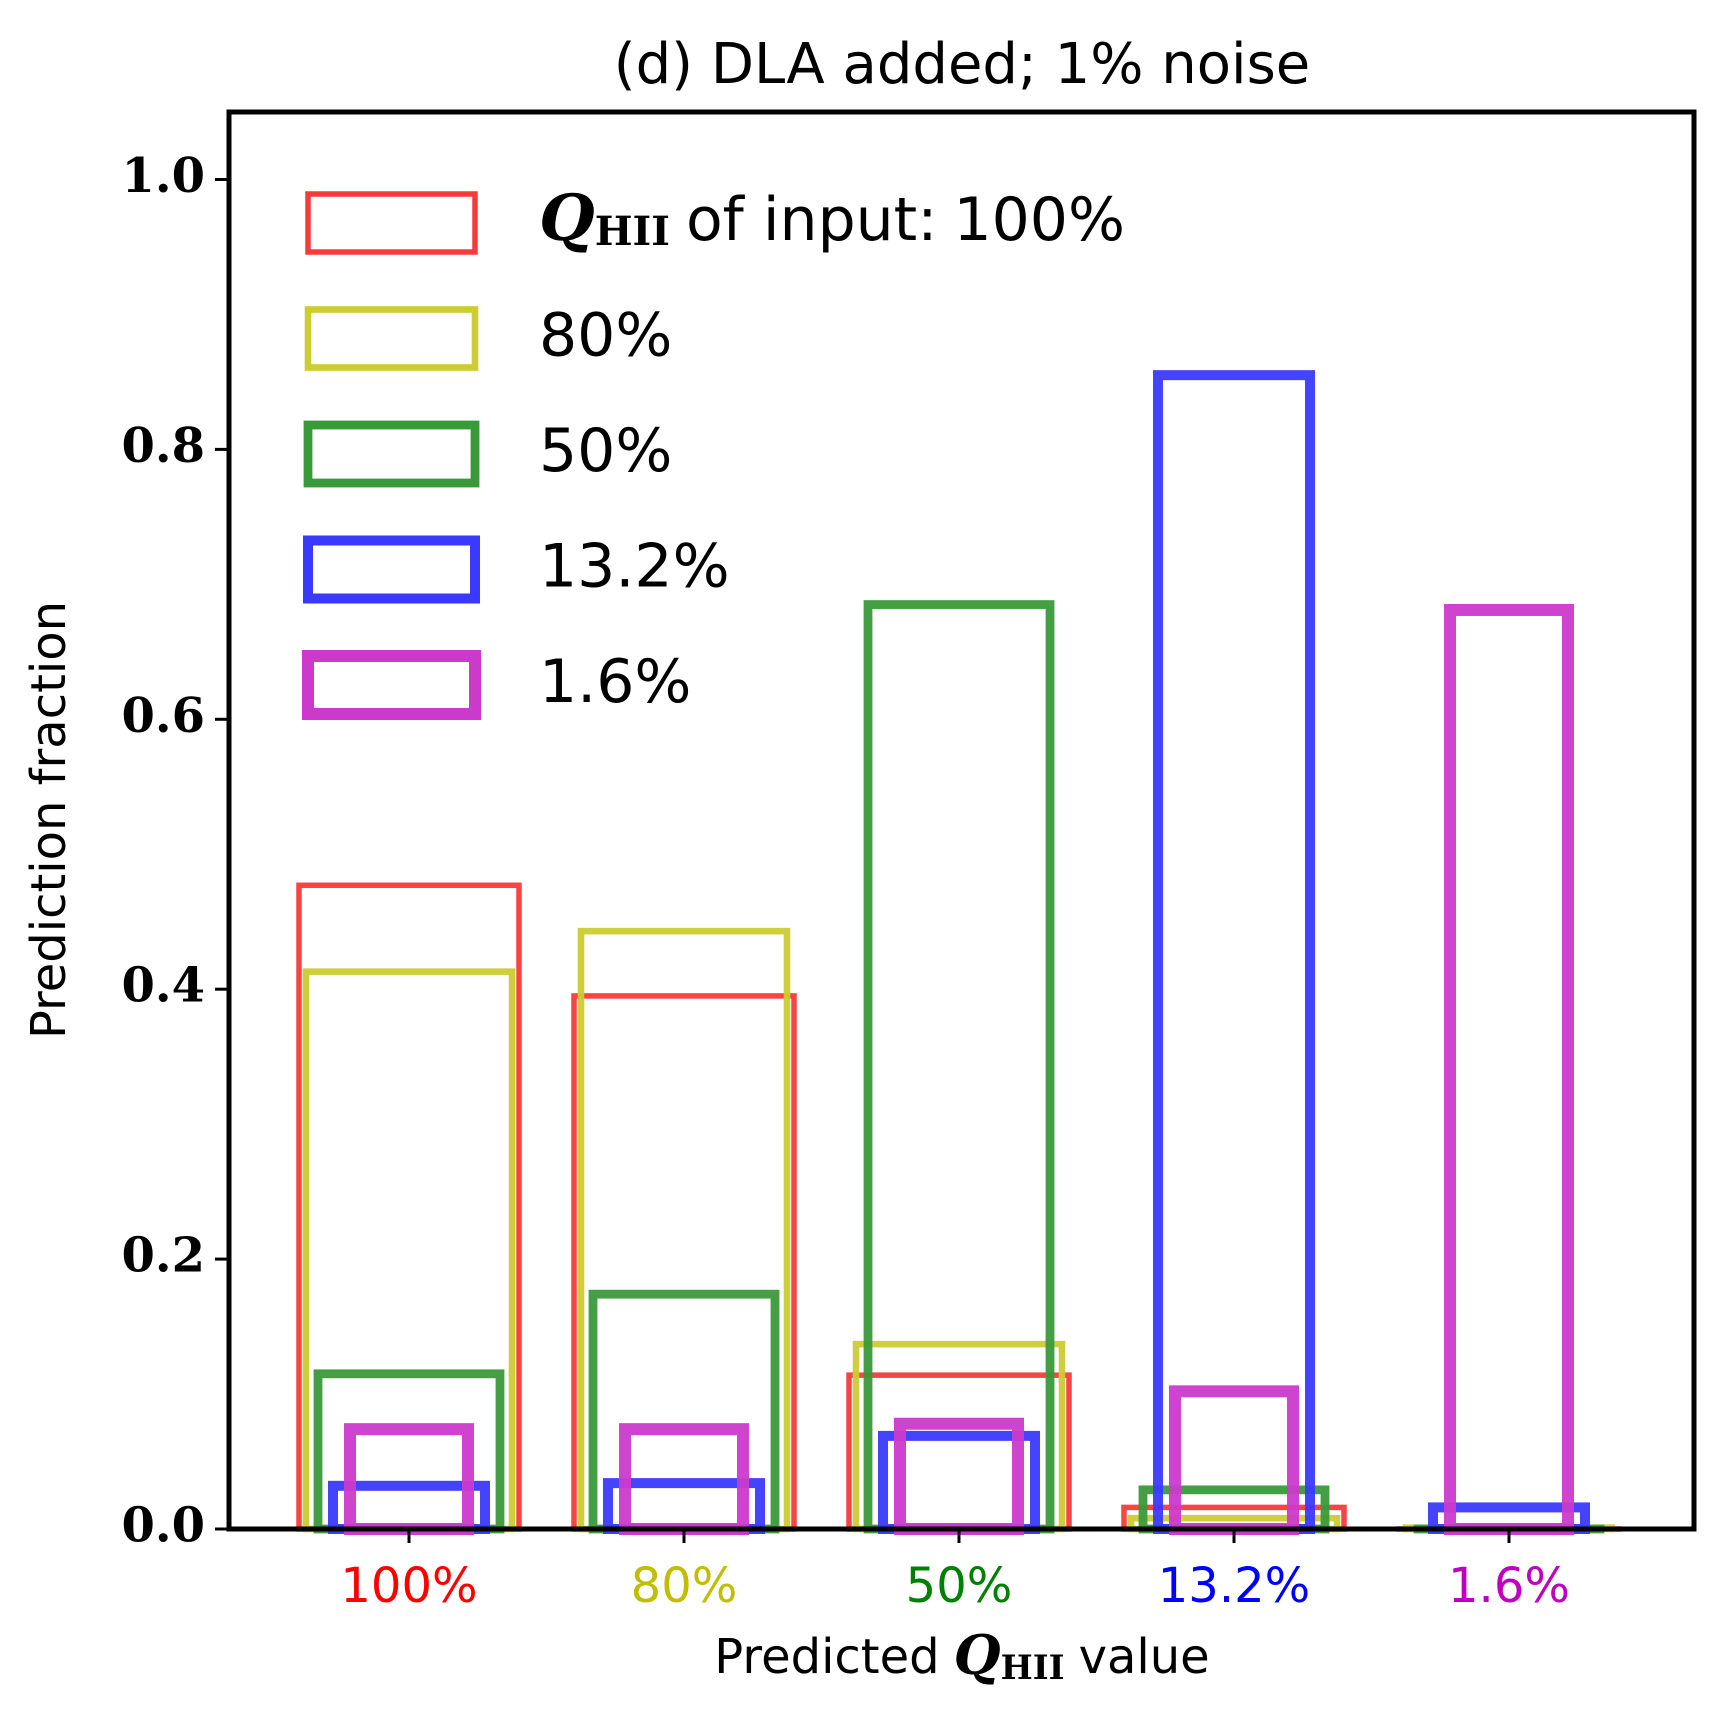 This screenshot has width=1716, height=1715. Describe the element at coordinates (1234, 1586) in the screenshot. I see `x-tick-label: 13.2%` at that location.